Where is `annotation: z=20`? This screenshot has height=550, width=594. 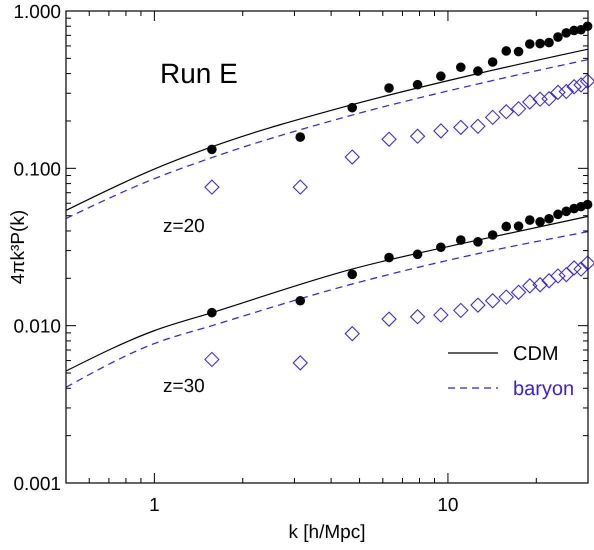 annotation: z=20 is located at coordinates (184, 226).